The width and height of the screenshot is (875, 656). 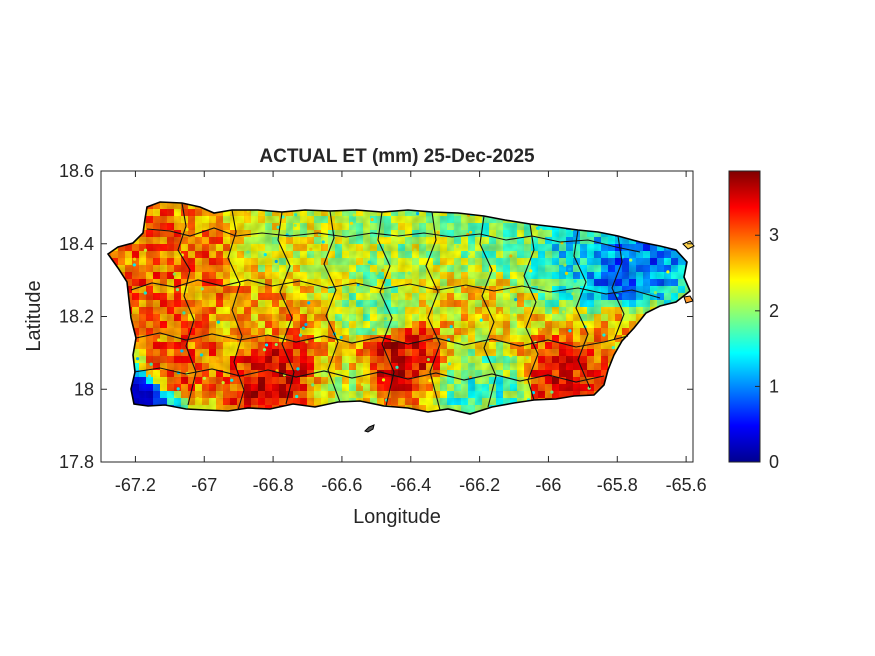 I want to click on y-tick-label: 18.6, so click(x=76, y=171).